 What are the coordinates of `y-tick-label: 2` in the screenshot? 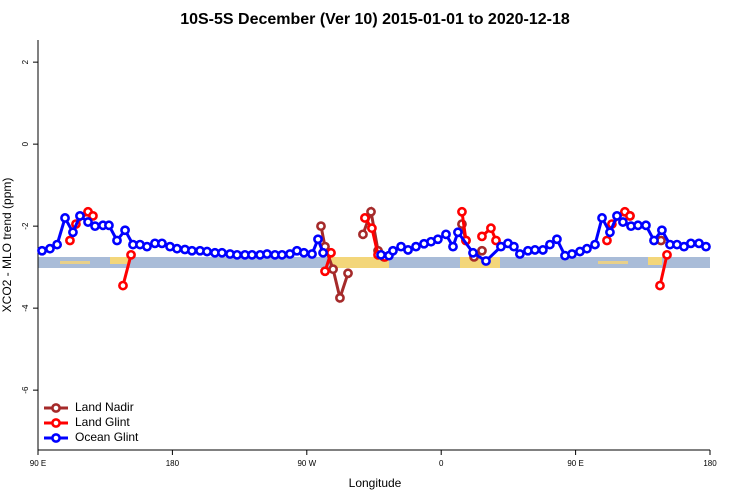 It's located at (25, 61).